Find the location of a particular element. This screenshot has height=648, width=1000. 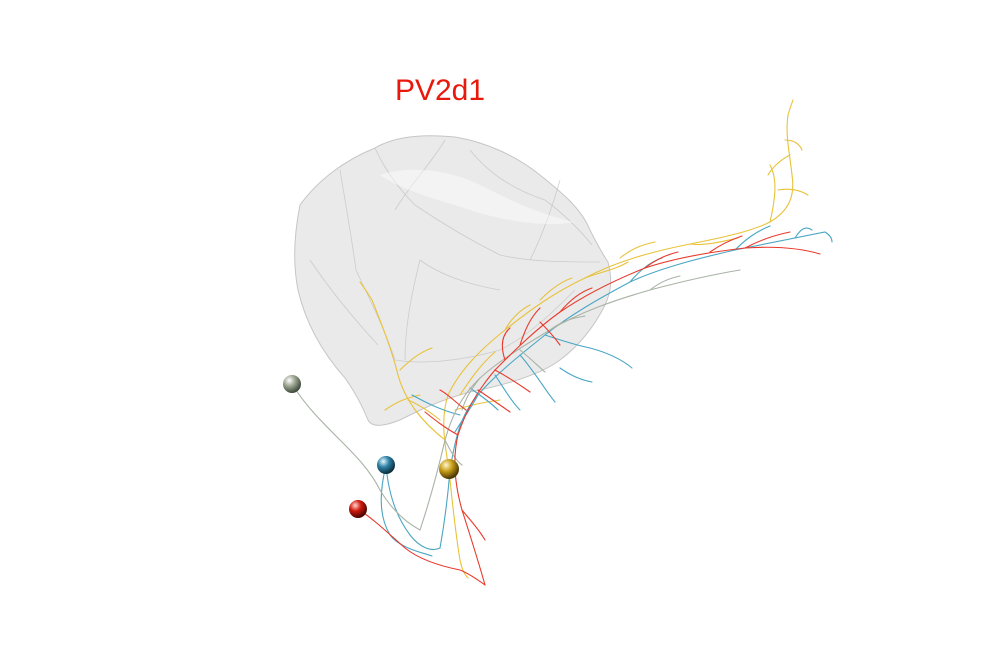

brain-region-mesh is located at coordinates (453, 280).